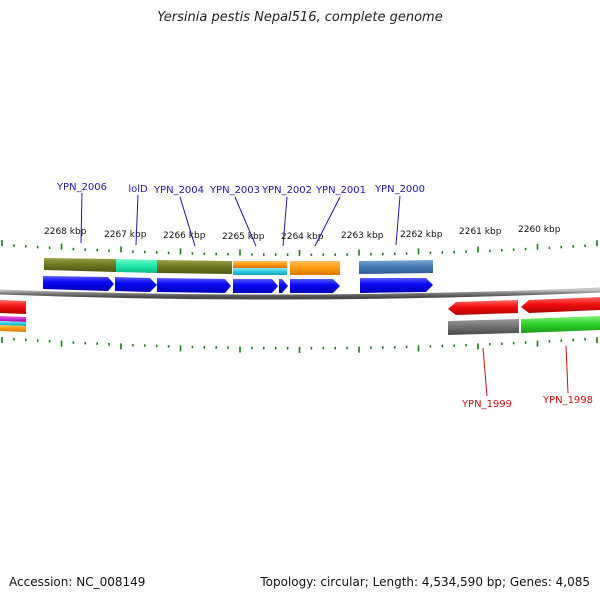  What do you see at coordinates (396, 267) in the screenshot?
I see `feature-block-steel` at bounding box center [396, 267].